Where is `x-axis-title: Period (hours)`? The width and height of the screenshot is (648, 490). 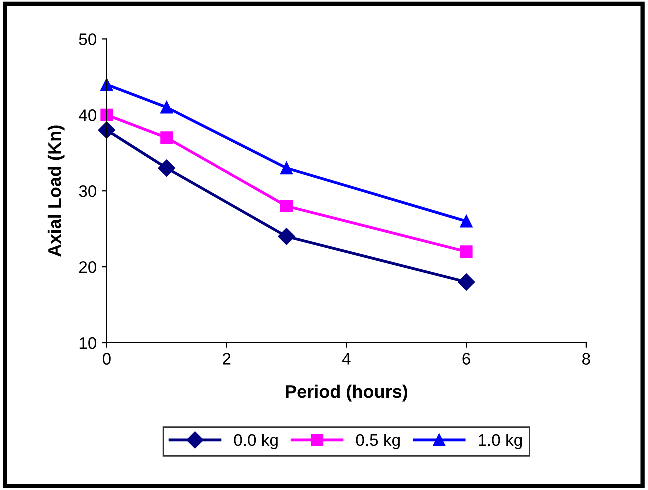
x-axis-title: Period (hours) is located at coordinates (347, 393).